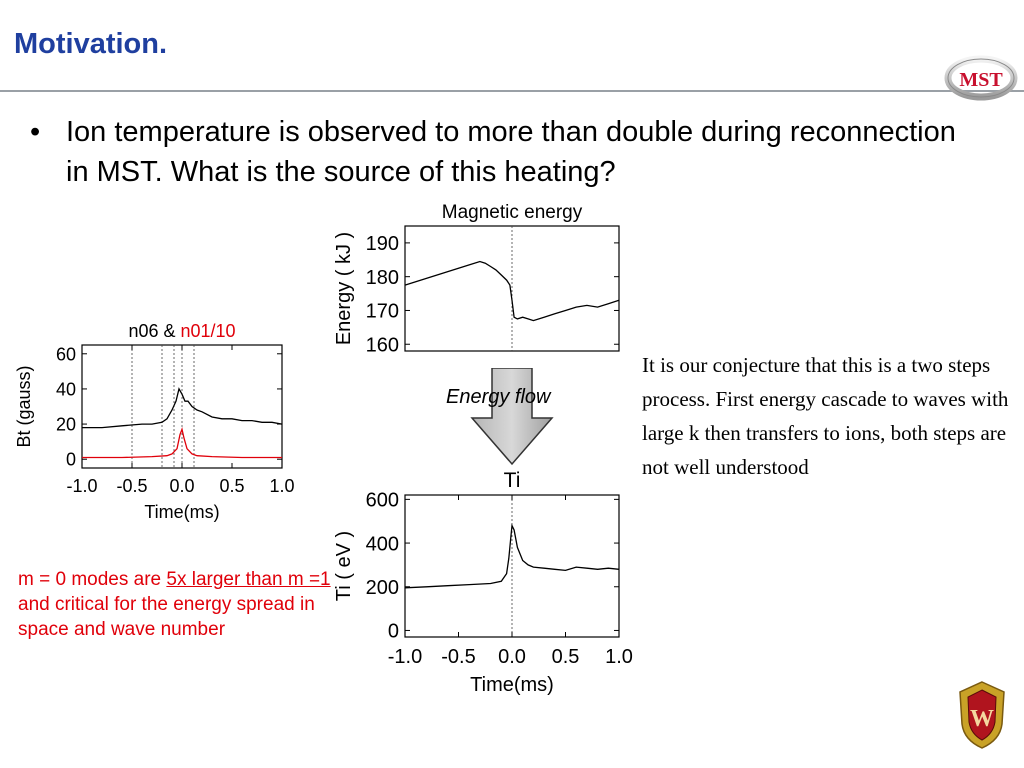 This screenshot has width=1024, height=768. I want to click on y-tick-label: 160, so click(382, 345).